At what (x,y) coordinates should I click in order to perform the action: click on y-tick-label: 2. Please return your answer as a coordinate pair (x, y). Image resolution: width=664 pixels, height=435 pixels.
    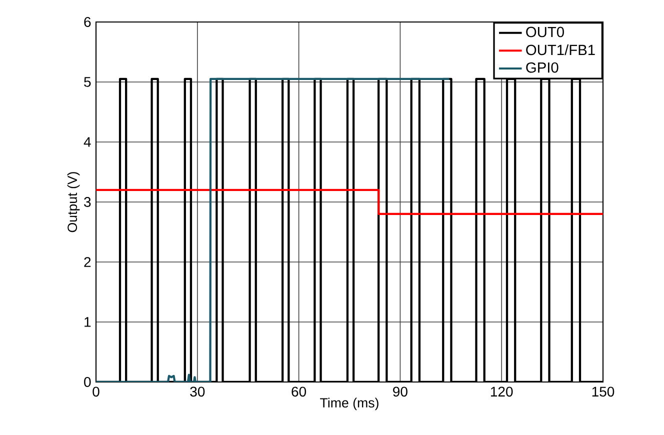
    Looking at the image, I should click on (87, 262).